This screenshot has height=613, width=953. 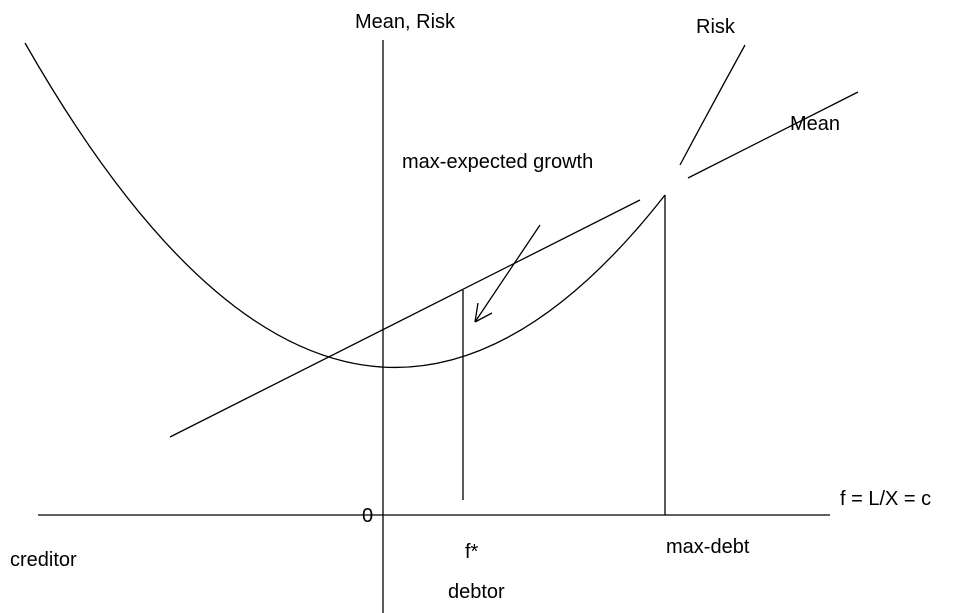 What do you see at coordinates (483, 312) in the screenshot?
I see `arrow-head` at bounding box center [483, 312].